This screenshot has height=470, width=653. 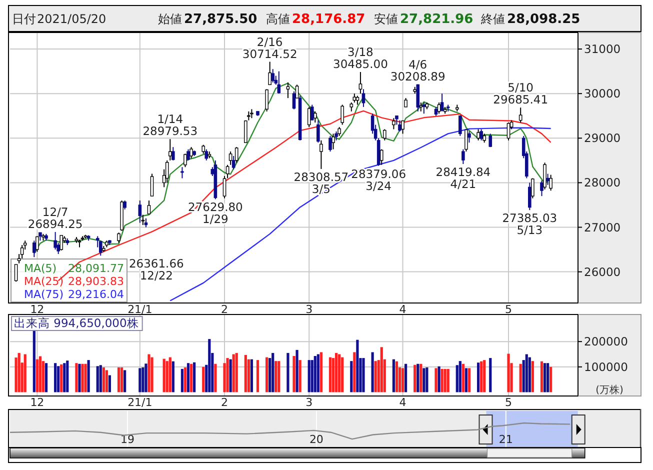 I want to click on text: 28,098.25, so click(x=543, y=19).